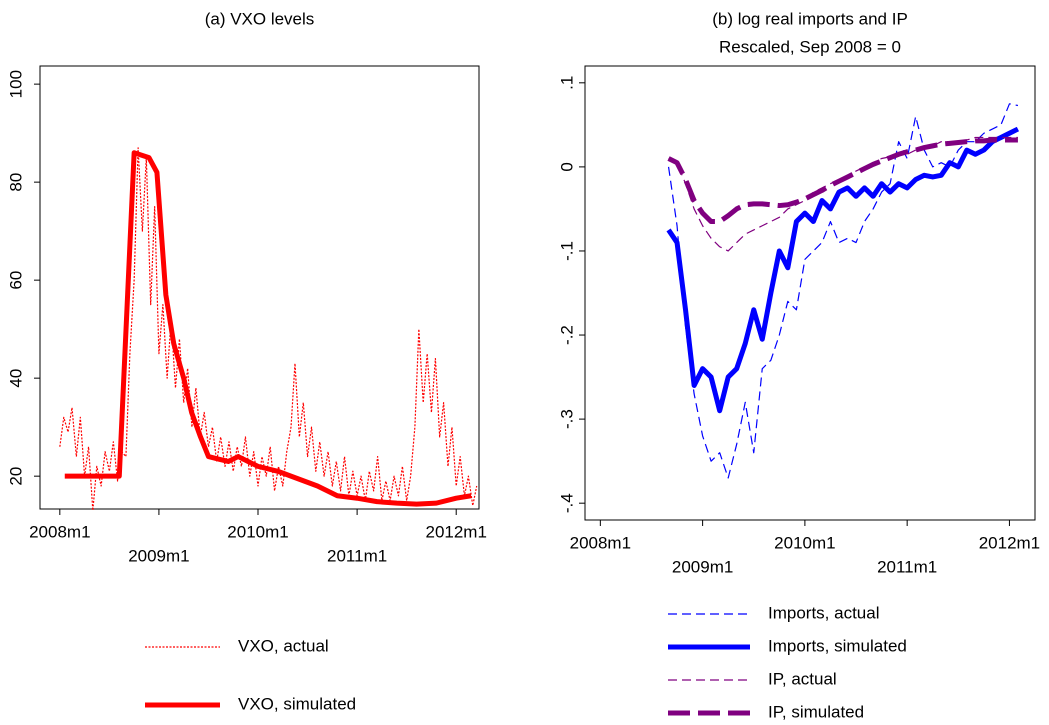  I want to click on y-tick-label: 40, so click(15, 378).